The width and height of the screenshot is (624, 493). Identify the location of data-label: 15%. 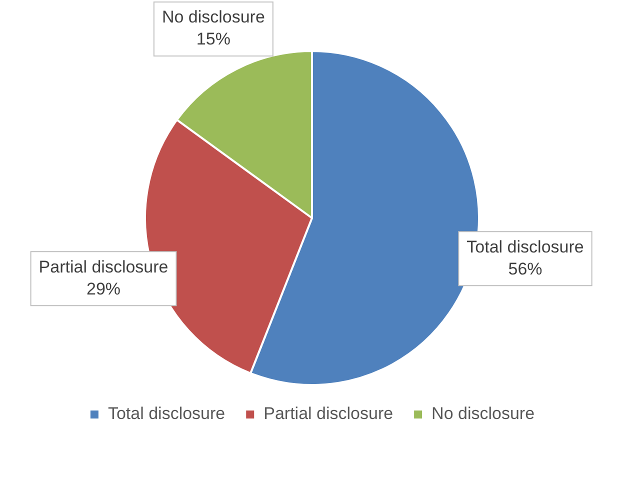
(213, 39).